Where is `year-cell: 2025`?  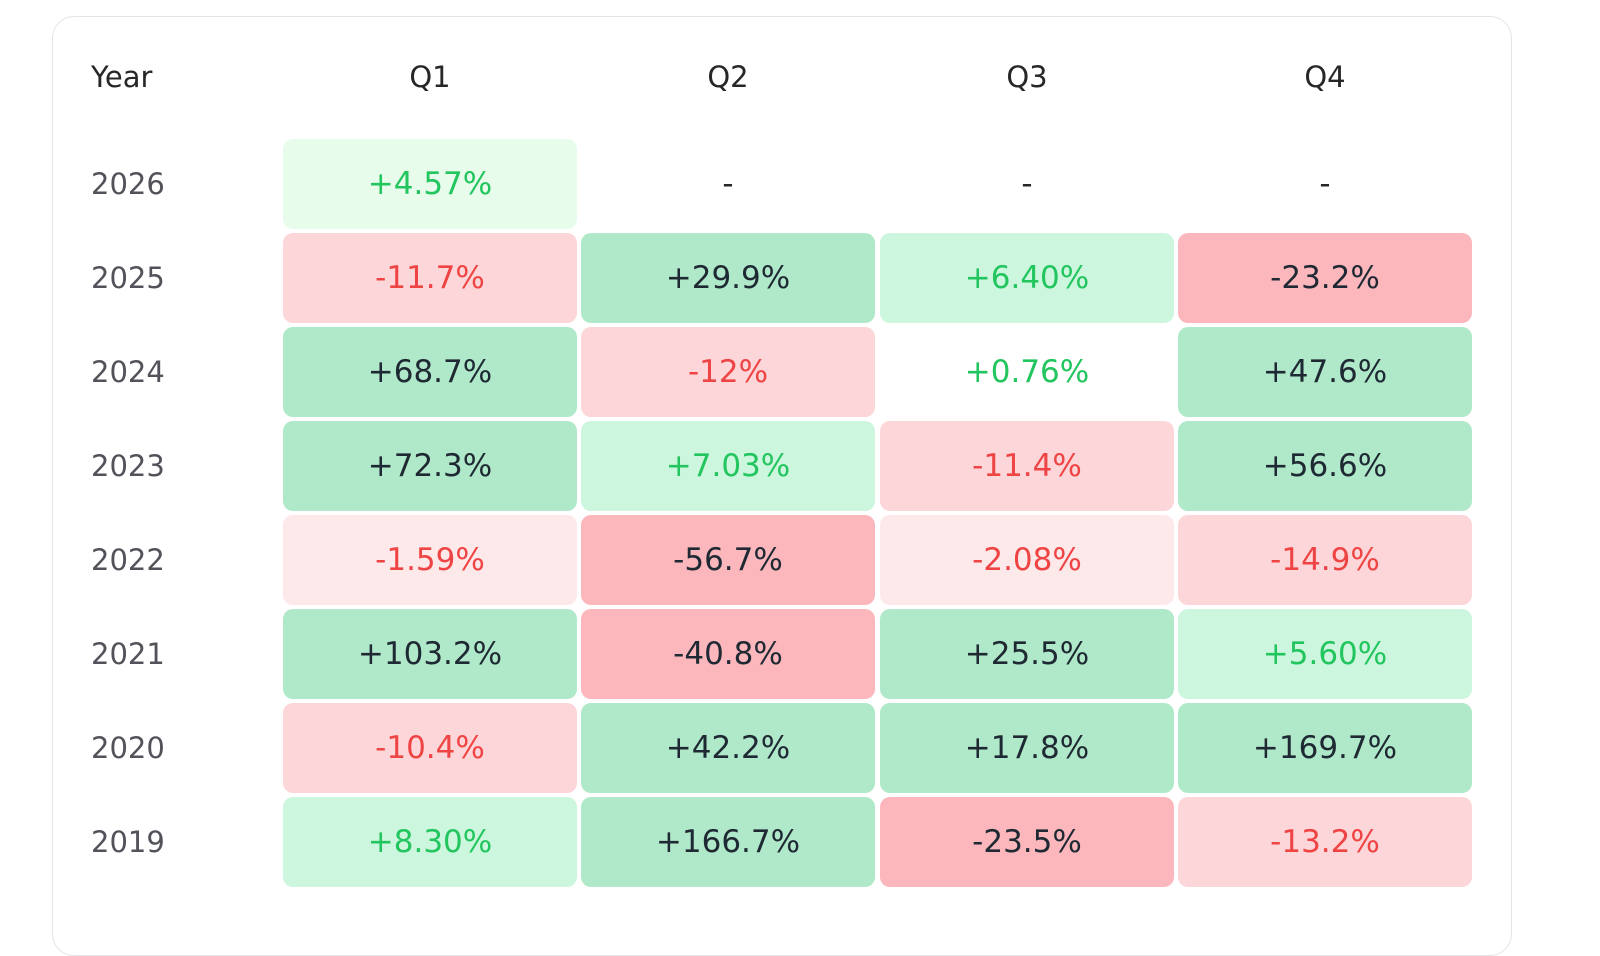 year-cell: 2025 is located at coordinates (128, 278).